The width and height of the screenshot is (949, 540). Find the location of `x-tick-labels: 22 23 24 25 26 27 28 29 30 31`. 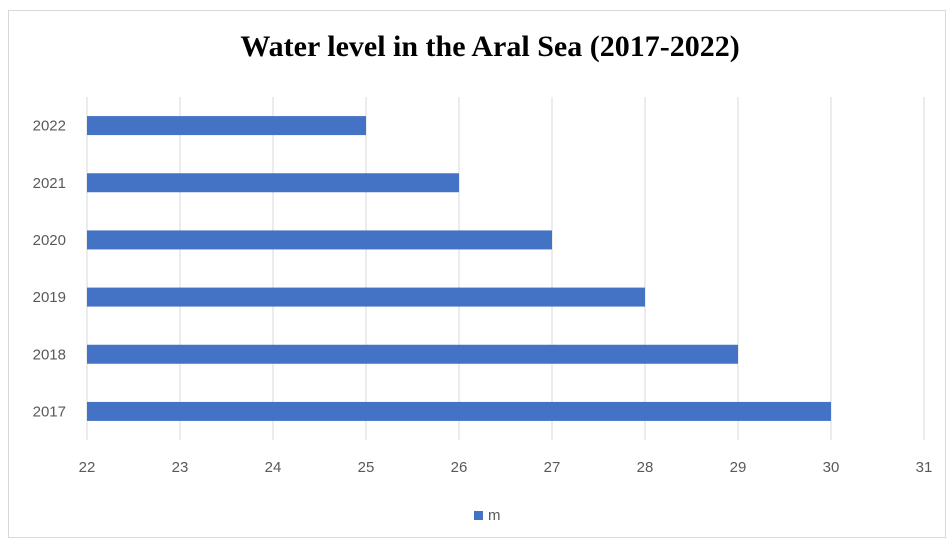

x-tick-labels: 22 23 24 25 26 27 28 29 30 31 is located at coordinates (506, 467).